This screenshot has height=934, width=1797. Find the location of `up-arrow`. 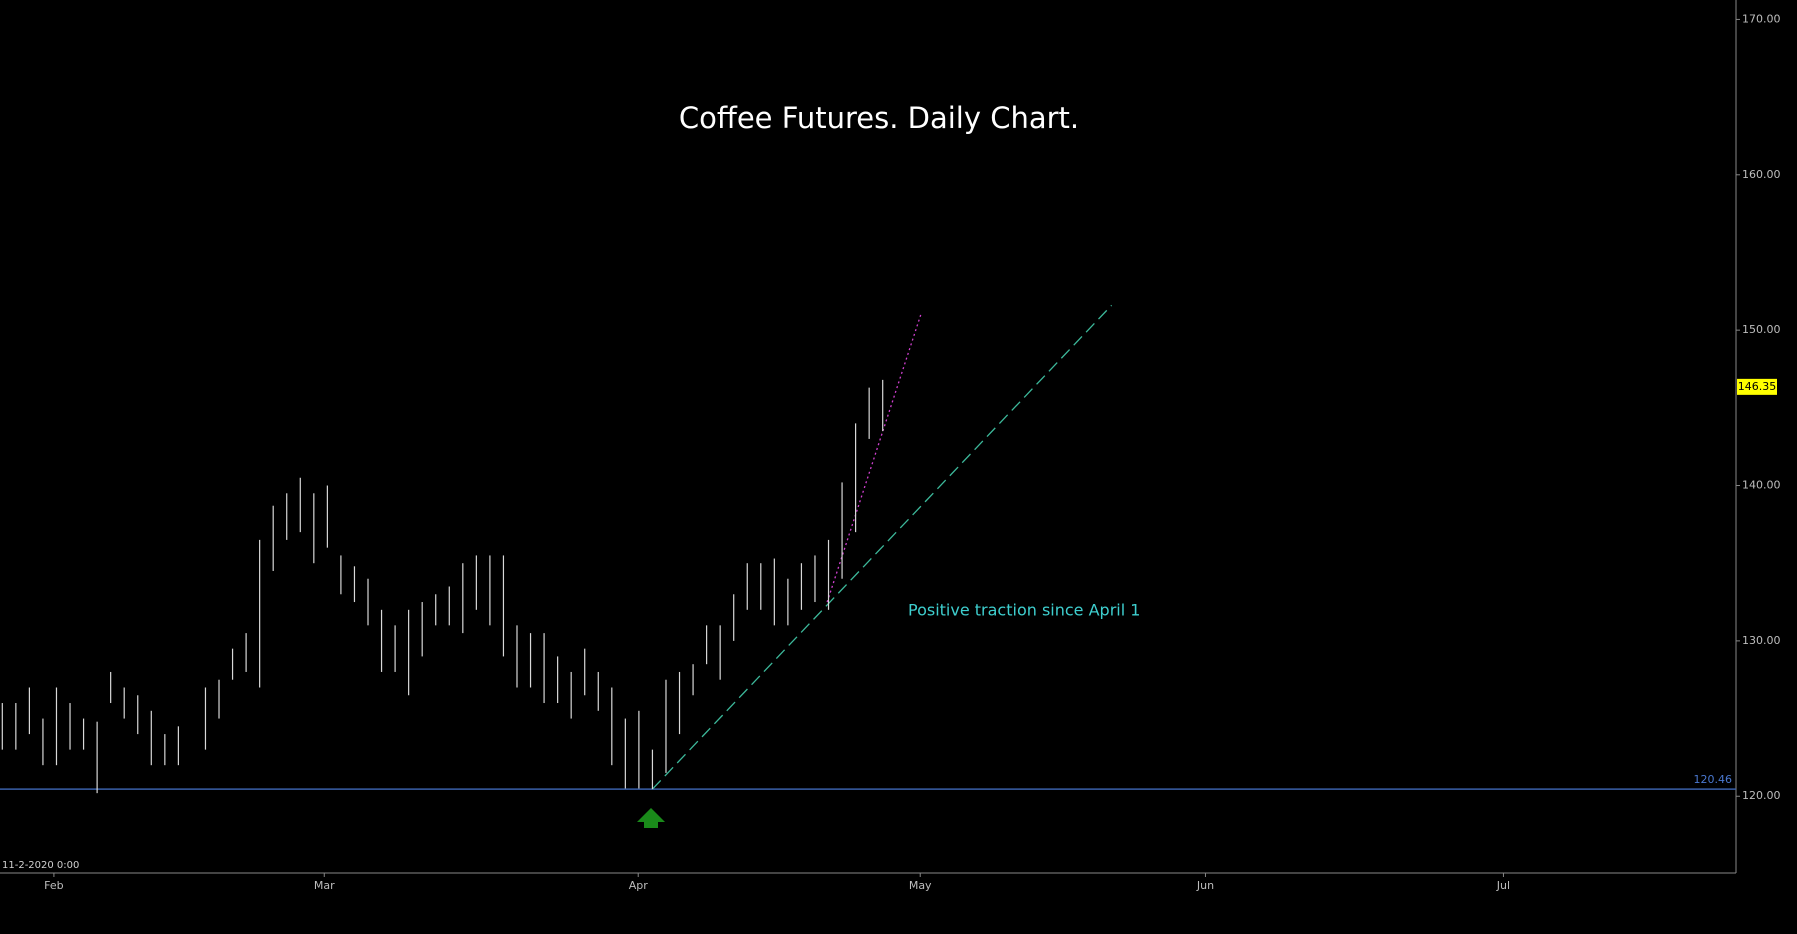

up-arrow is located at coordinates (651, 818).